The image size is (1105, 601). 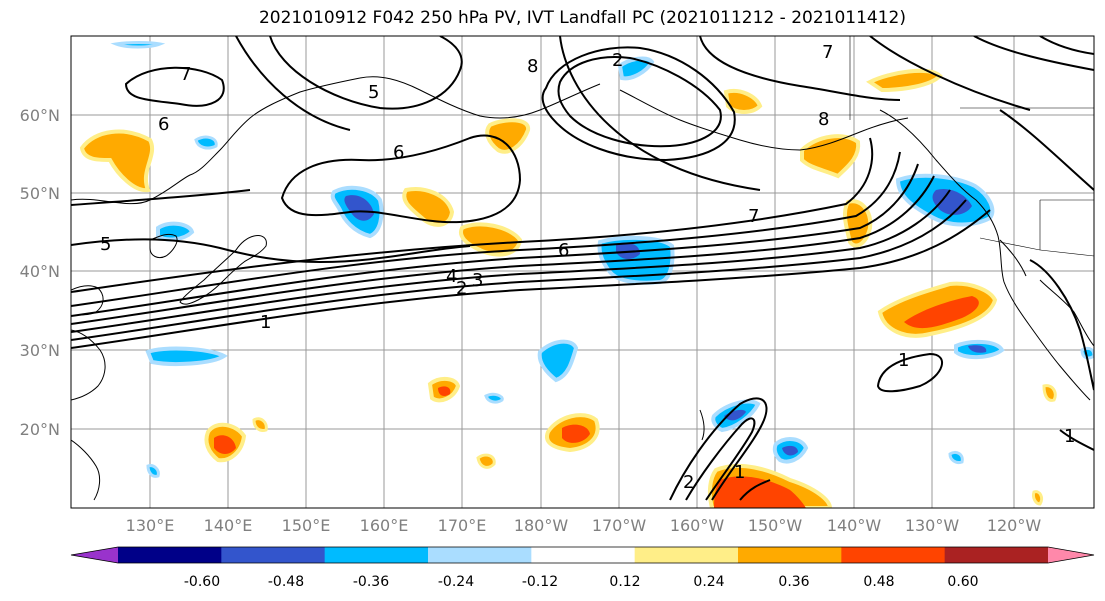 What do you see at coordinates (962, 582) in the screenshot?
I see `colorbar-tick-label: 0.60` at bounding box center [962, 582].